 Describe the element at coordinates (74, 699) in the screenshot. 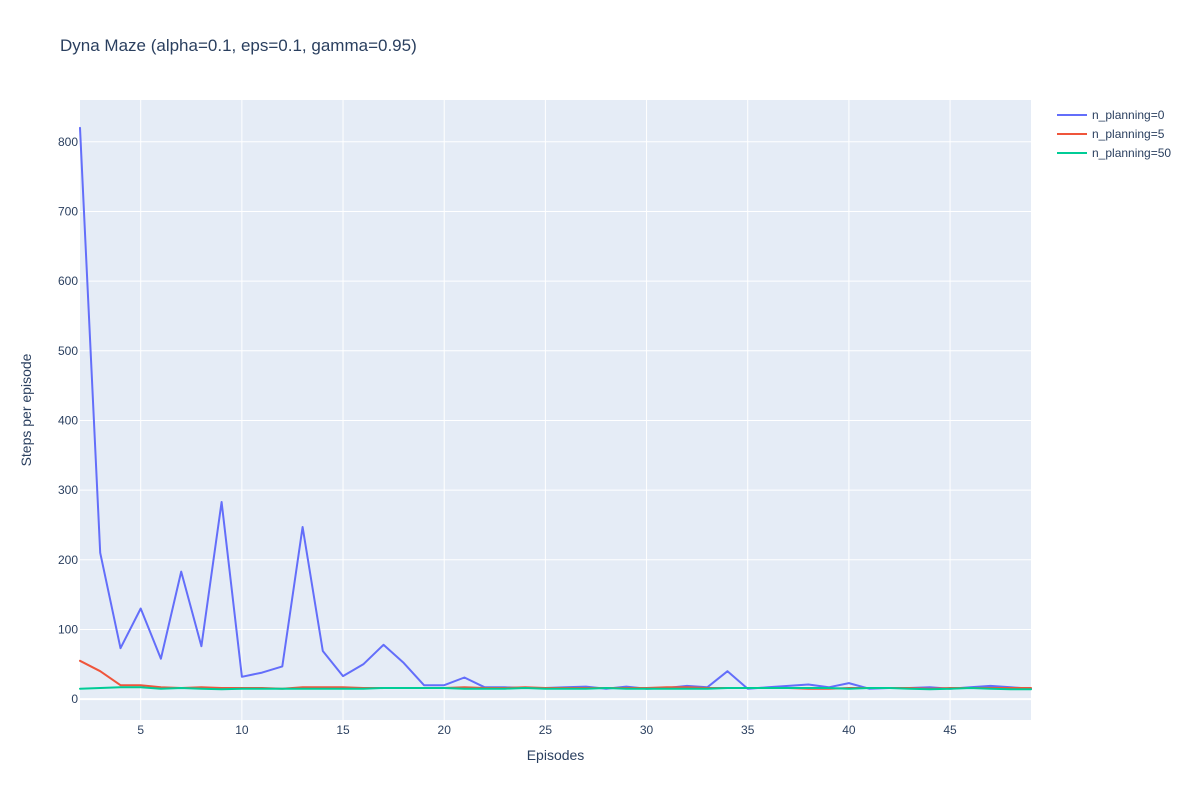

I see `y-tick-label: 0` at that location.